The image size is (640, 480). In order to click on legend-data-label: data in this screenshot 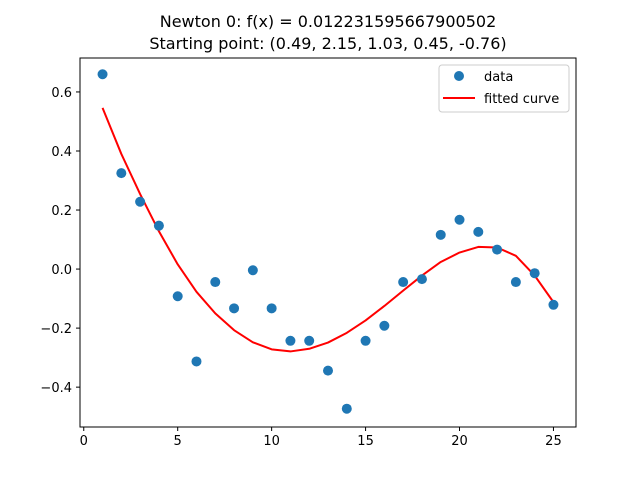, I will do `click(498, 77)`.